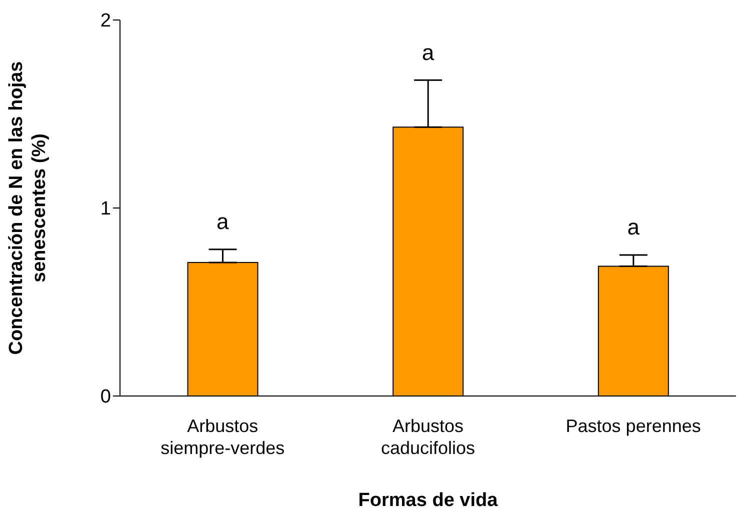 The width and height of the screenshot is (738, 526). I want to click on y-tick-label: 1, so click(105, 209).